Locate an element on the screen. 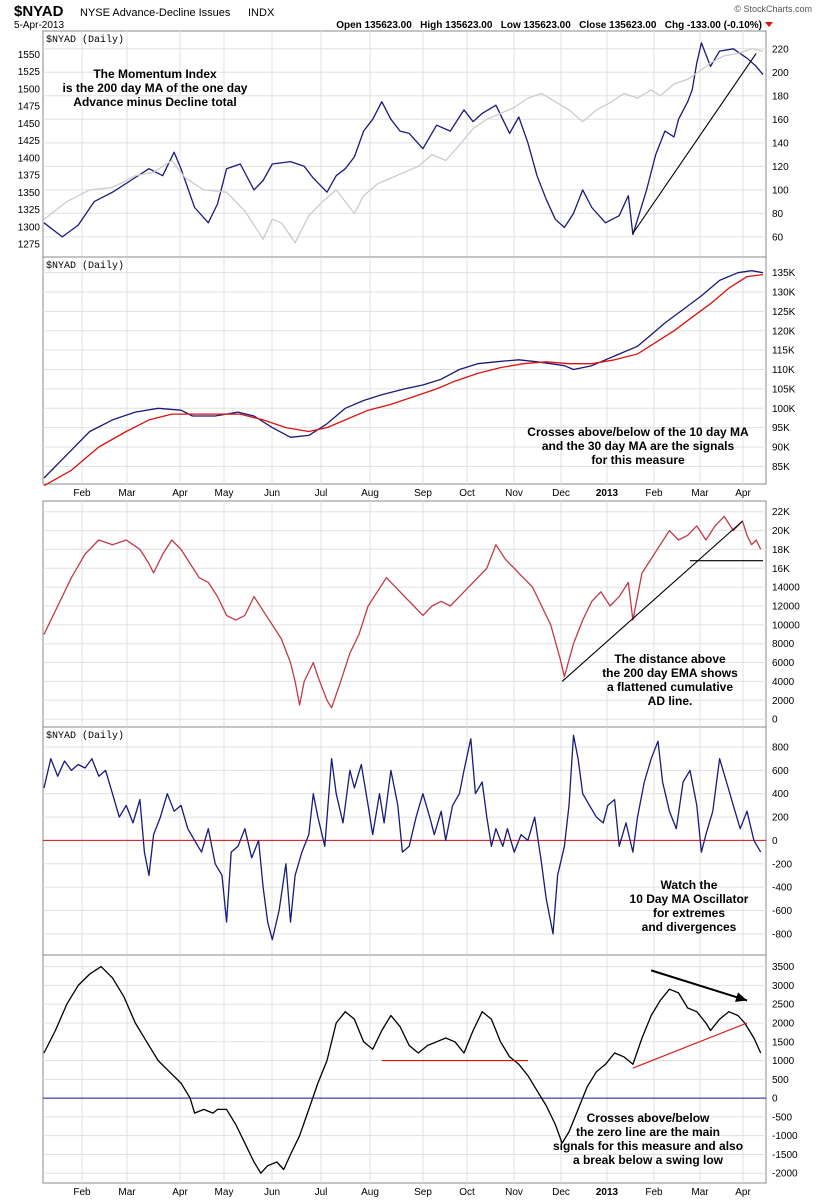 This screenshot has width=820, height=1200. right-tick-label: -2000 is located at coordinates (785, 1174).